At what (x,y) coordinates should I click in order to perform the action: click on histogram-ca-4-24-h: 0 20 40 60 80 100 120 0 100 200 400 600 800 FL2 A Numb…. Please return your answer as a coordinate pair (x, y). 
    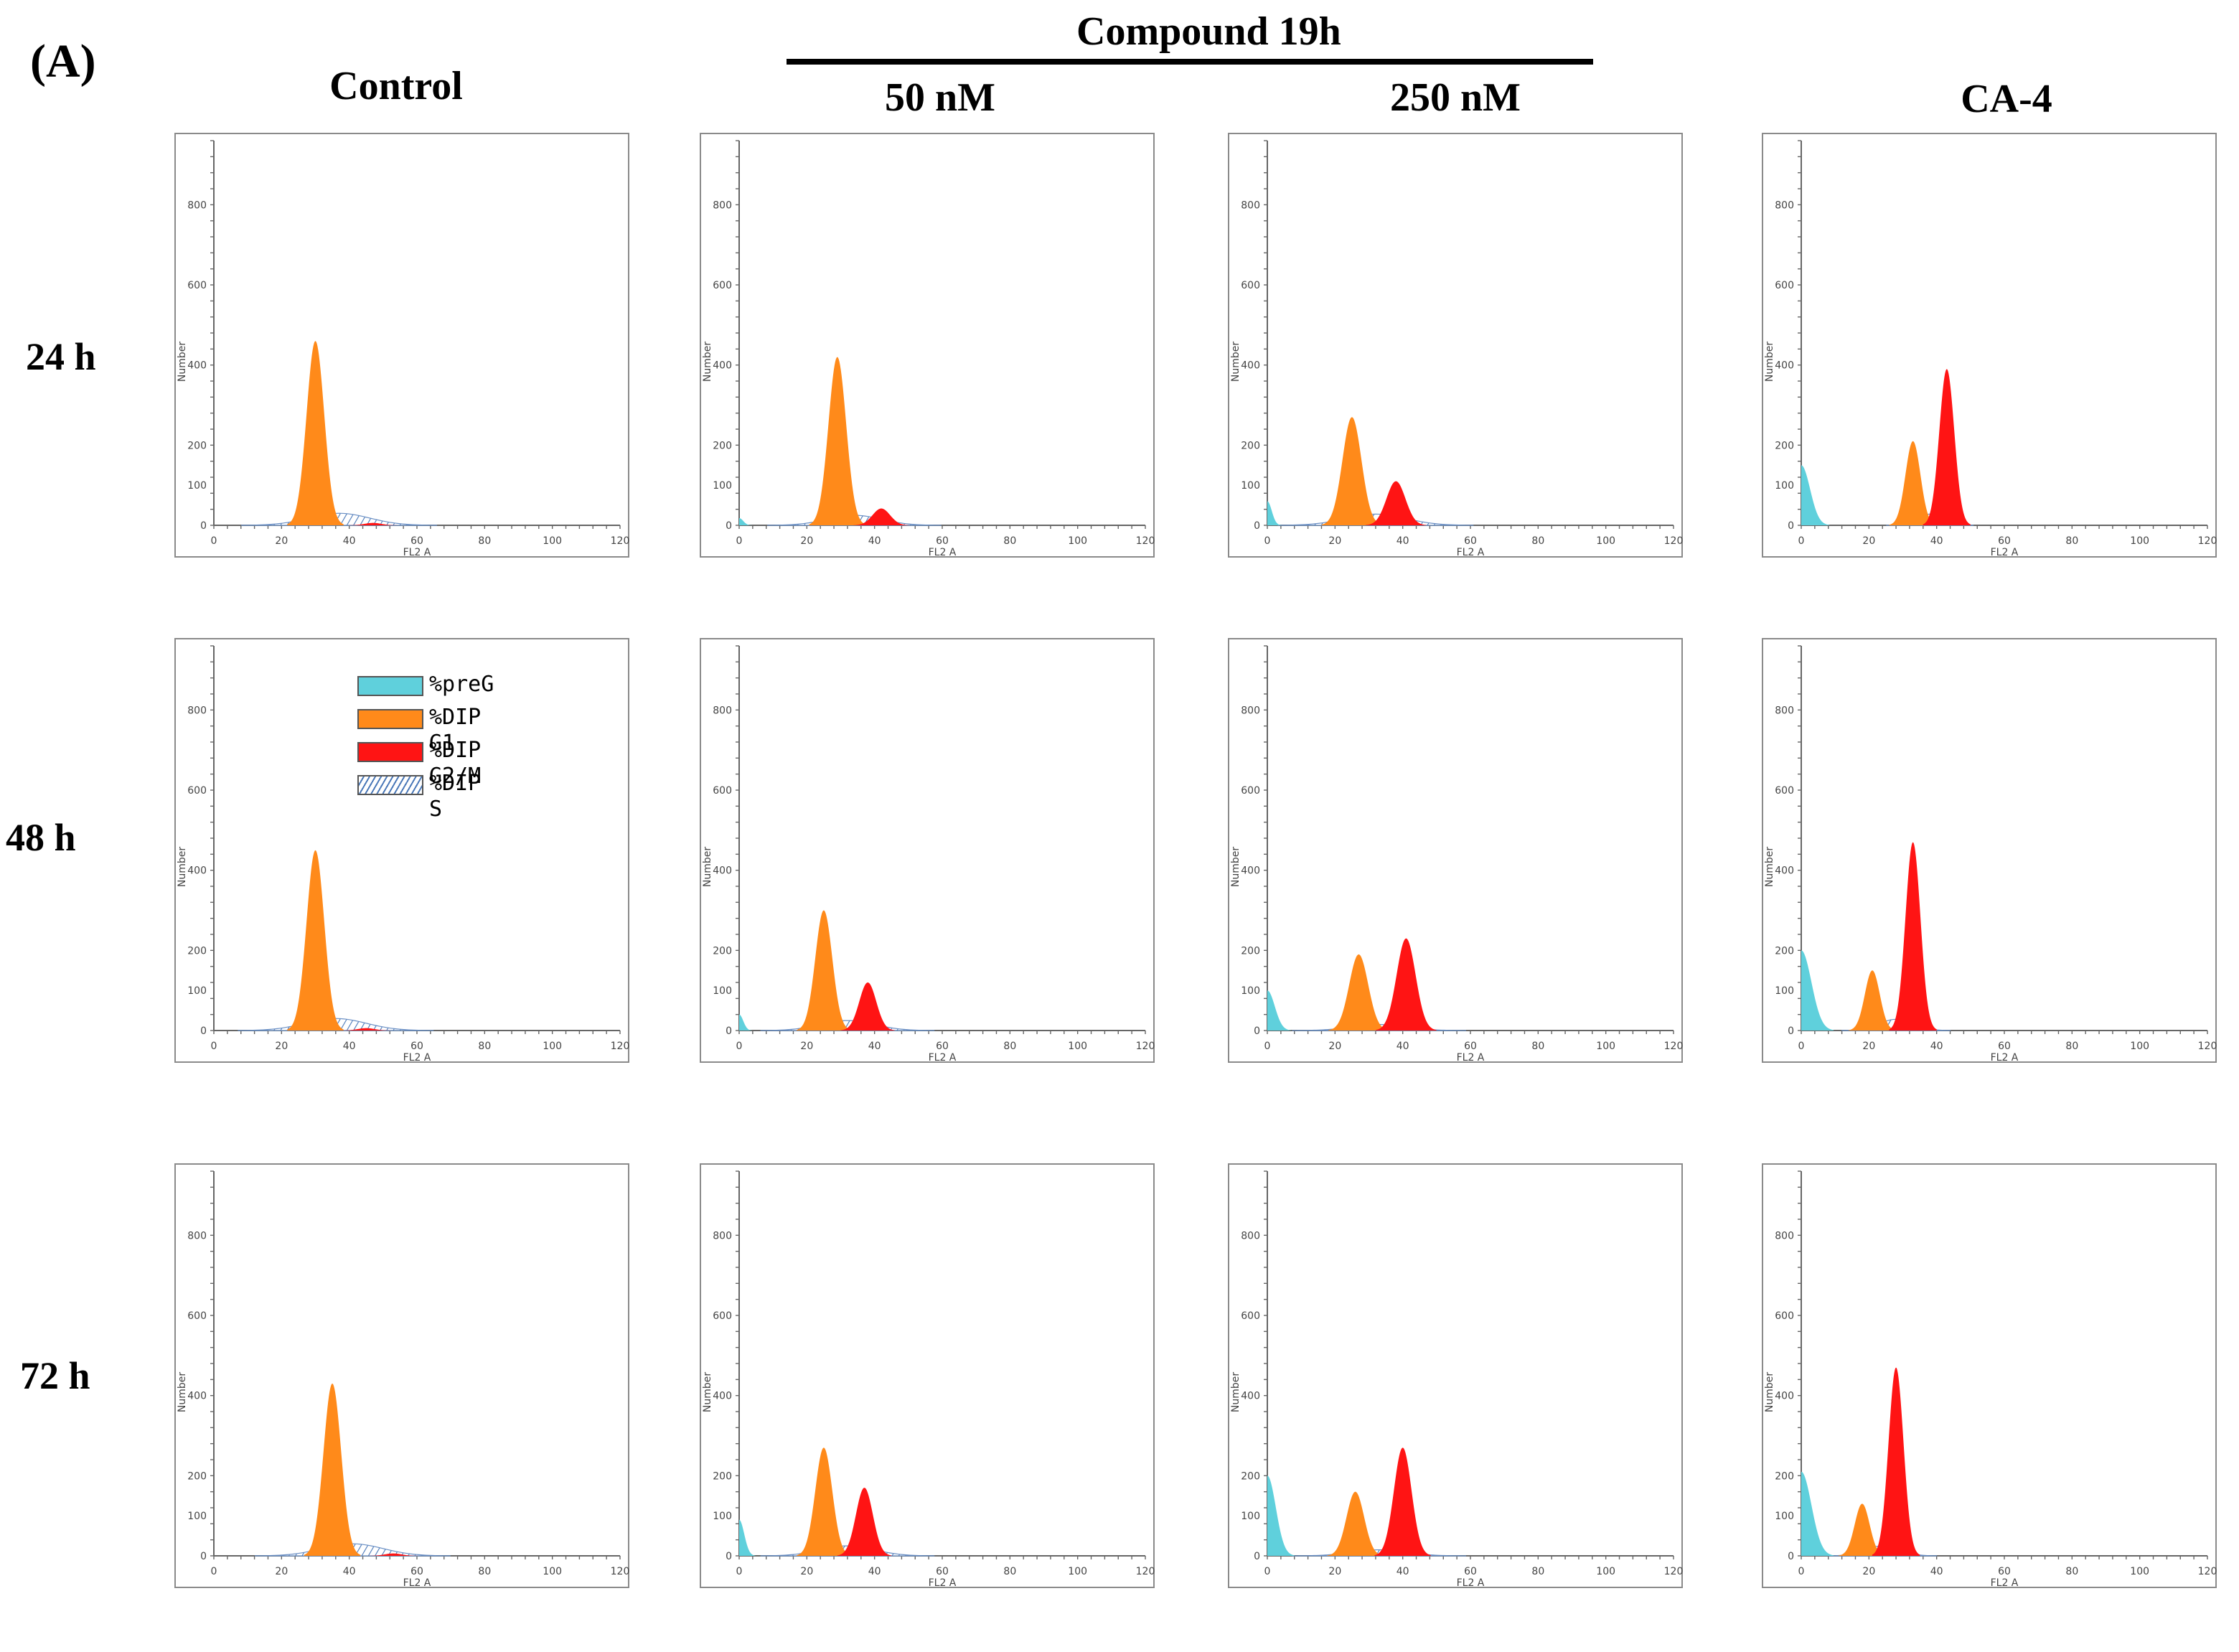
    Looking at the image, I should click on (1990, 345).